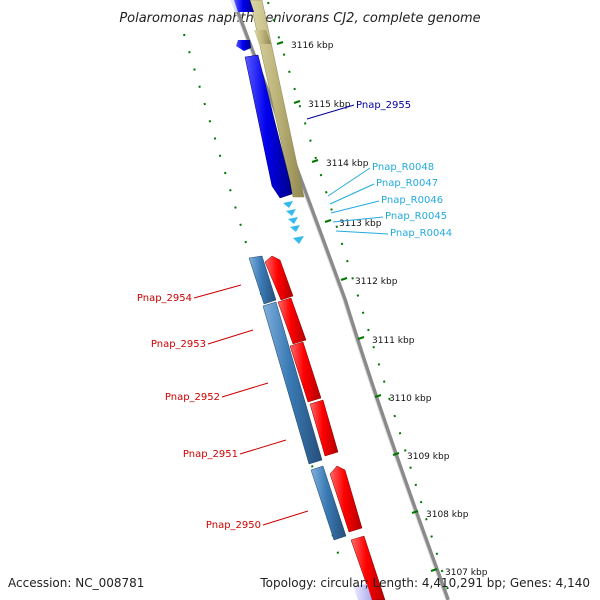  I want to click on kbp-tick-label: 3108 kbp, so click(447, 515).